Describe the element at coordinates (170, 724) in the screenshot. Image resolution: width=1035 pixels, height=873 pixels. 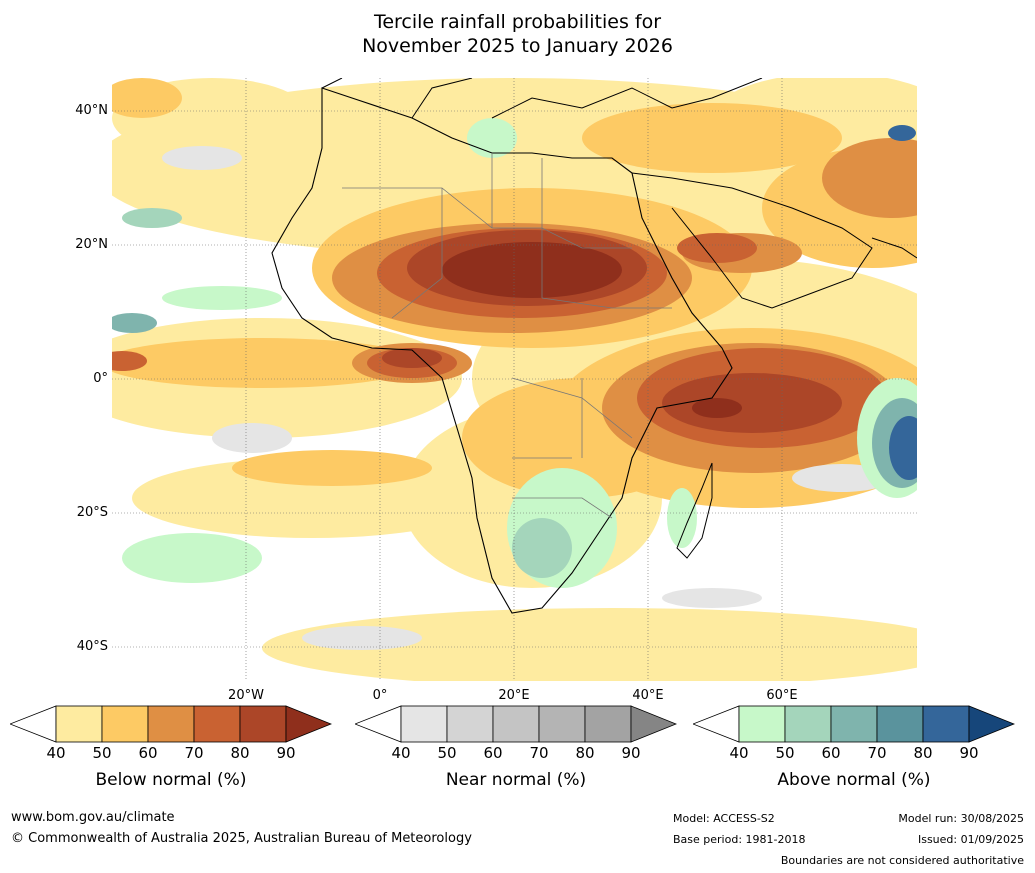
I see `colorbar-below-normal` at that location.